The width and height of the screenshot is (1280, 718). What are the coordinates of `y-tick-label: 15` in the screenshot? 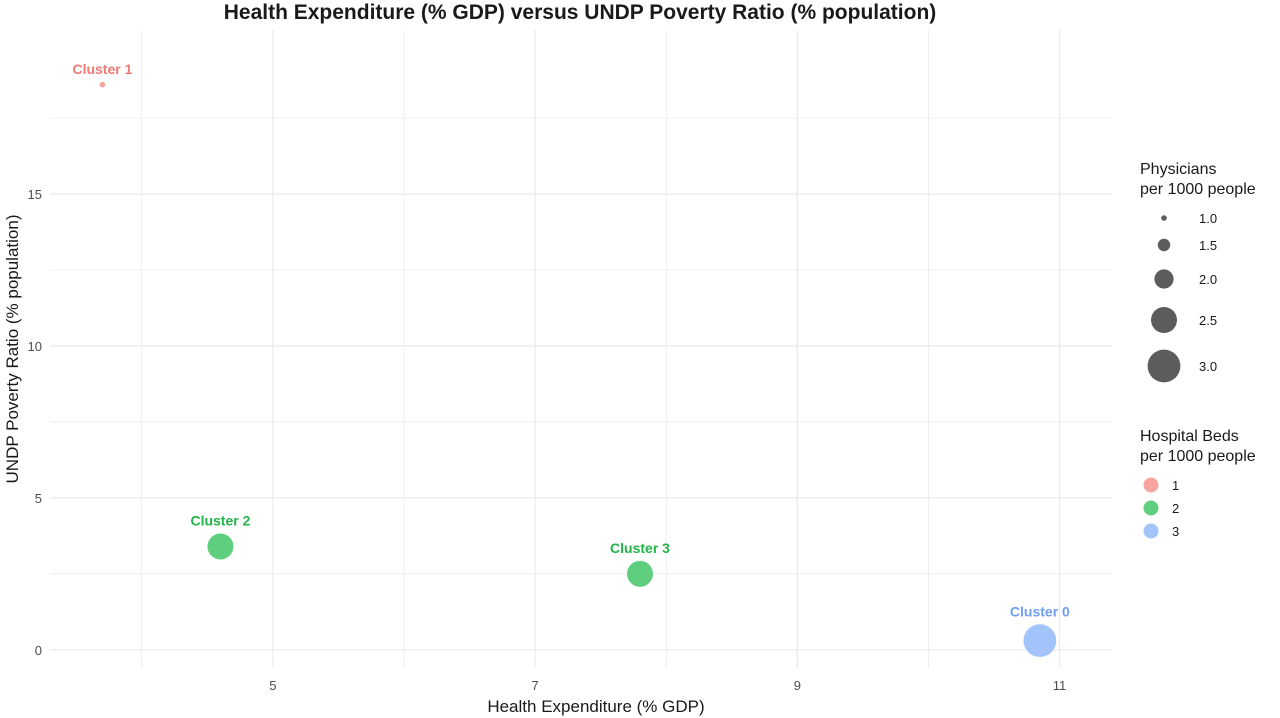 It's located at (35, 194).